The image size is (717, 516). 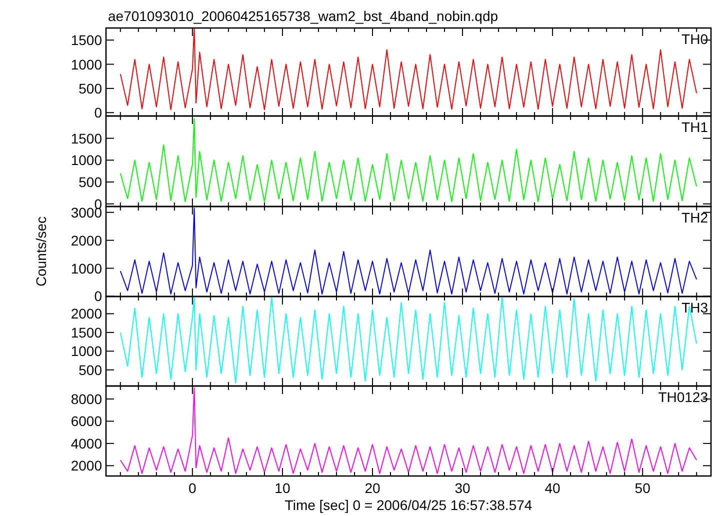 What do you see at coordinates (192, 488) in the screenshot?
I see `x-tick-label: 0` at bounding box center [192, 488].